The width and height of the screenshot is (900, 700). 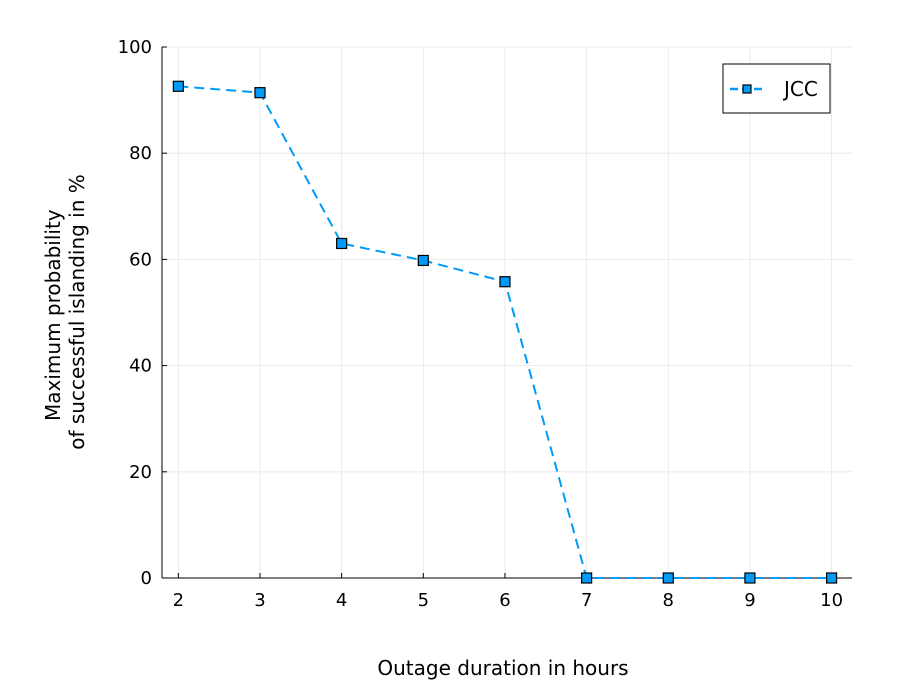 What do you see at coordinates (140, 259) in the screenshot?
I see `y-tick-label: 60` at bounding box center [140, 259].